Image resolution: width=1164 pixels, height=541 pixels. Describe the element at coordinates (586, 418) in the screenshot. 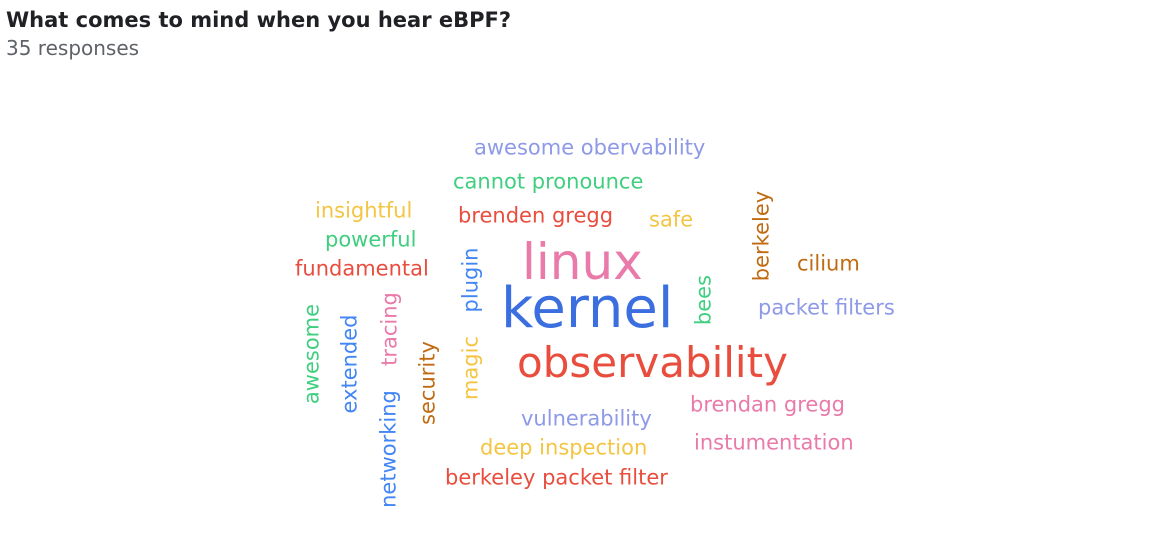

I see `word-vulnerability: vulnerability` at that location.